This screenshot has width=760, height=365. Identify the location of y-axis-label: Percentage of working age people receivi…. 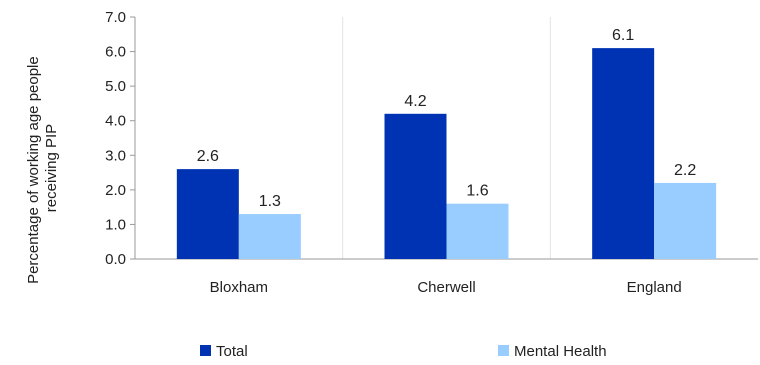
(42, 168).